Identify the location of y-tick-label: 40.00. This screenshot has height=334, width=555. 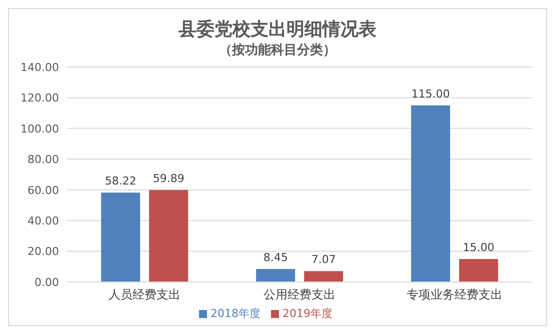
(43, 221).